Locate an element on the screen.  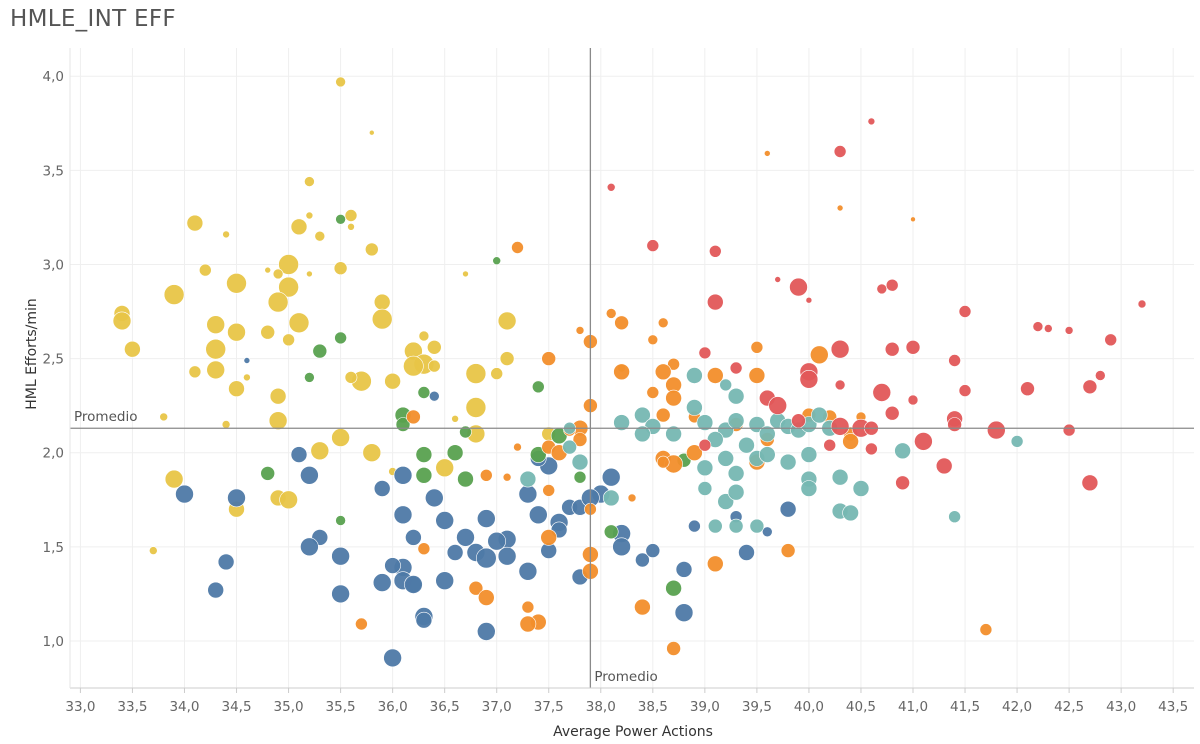
x-tick-label: 34,5 is located at coordinates (236, 707).